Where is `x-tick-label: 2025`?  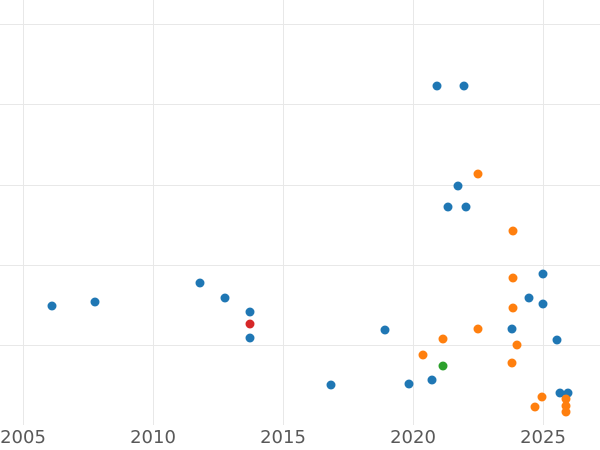 x-tick-label: 2025 is located at coordinates (543, 437).